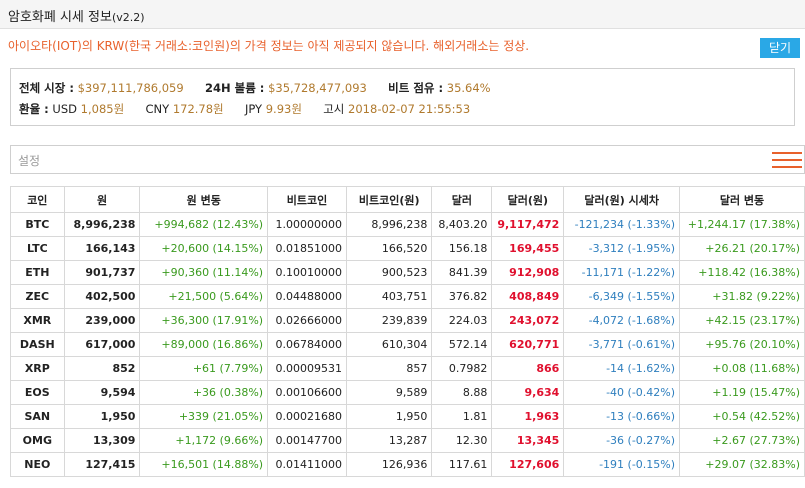 The width and height of the screenshot is (805, 488). Describe the element at coordinates (102, 368) in the screenshot. I see `krw-price-cell: 852` at that location.